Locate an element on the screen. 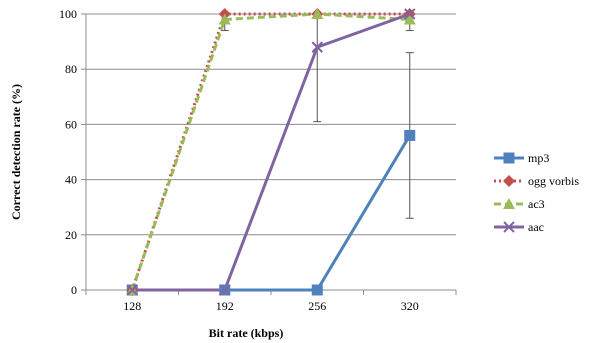  legend-label: ogg vorbis is located at coordinates (553, 181).